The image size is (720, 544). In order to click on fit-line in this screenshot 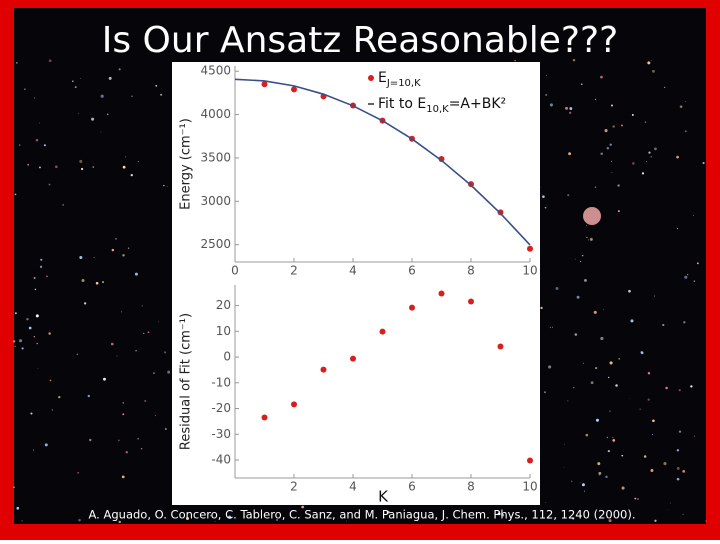, I will do `click(382, 162)`.